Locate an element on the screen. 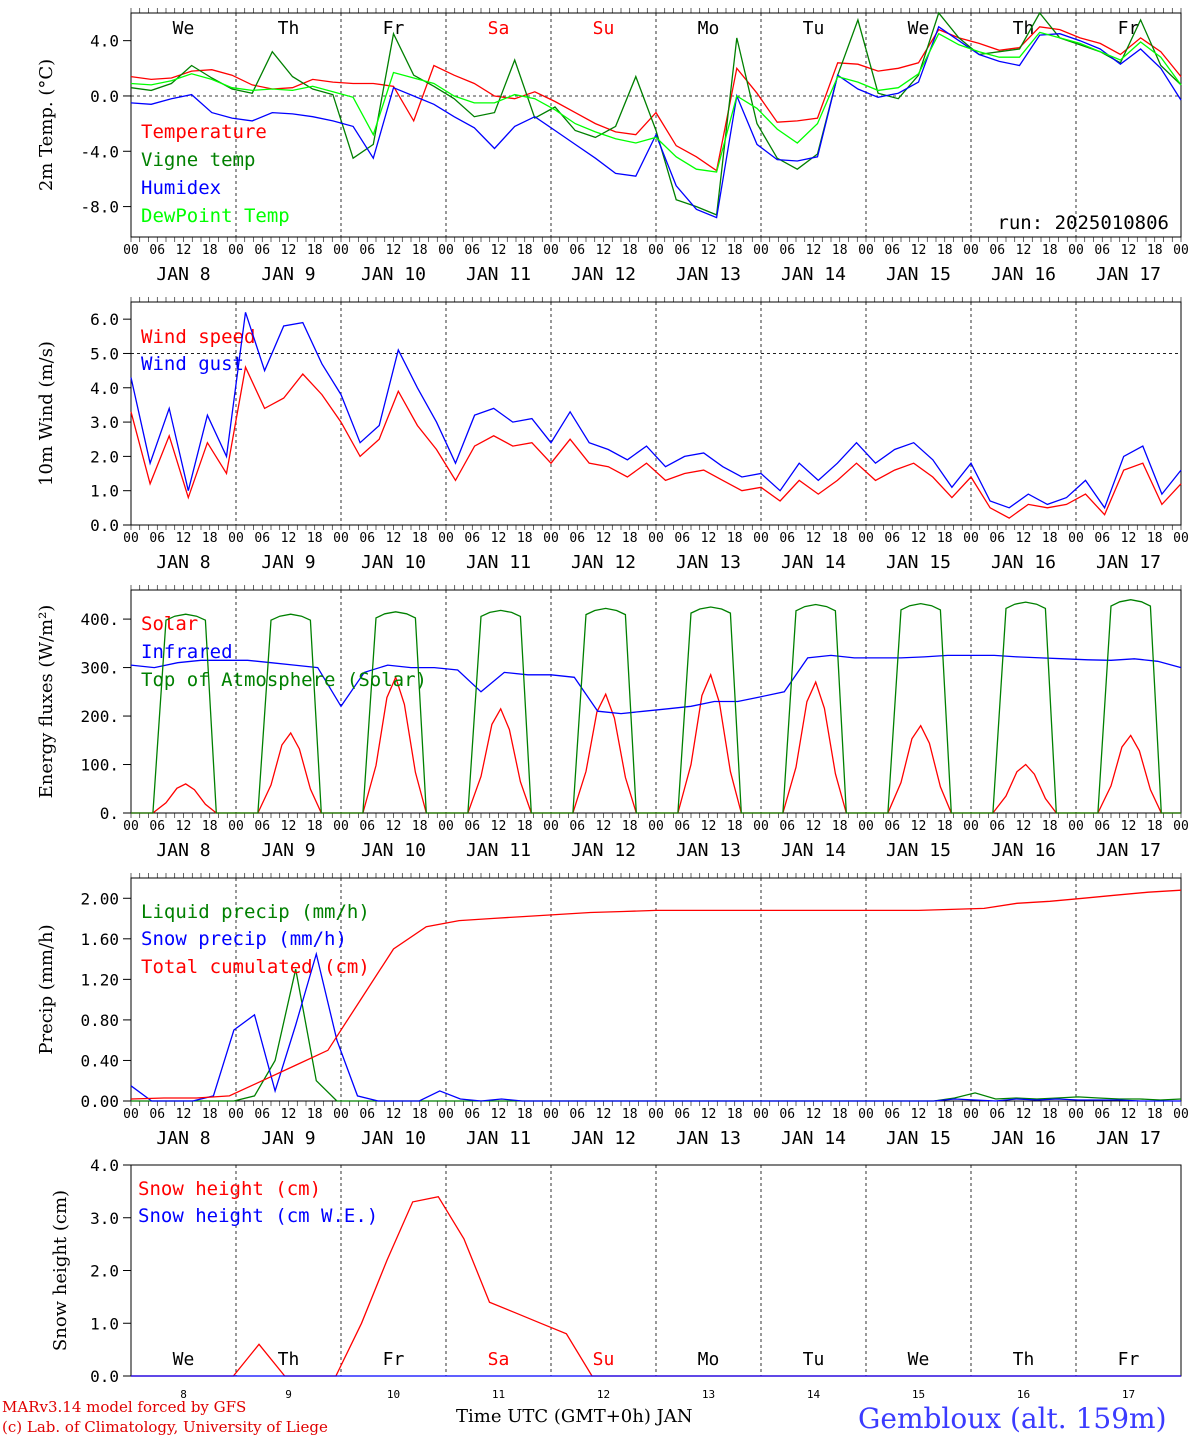 Image resolution: width=1194 pixels, height=1440 pixels. legend-entry: Snow height (cm) is located at coordinates (229, 1189).